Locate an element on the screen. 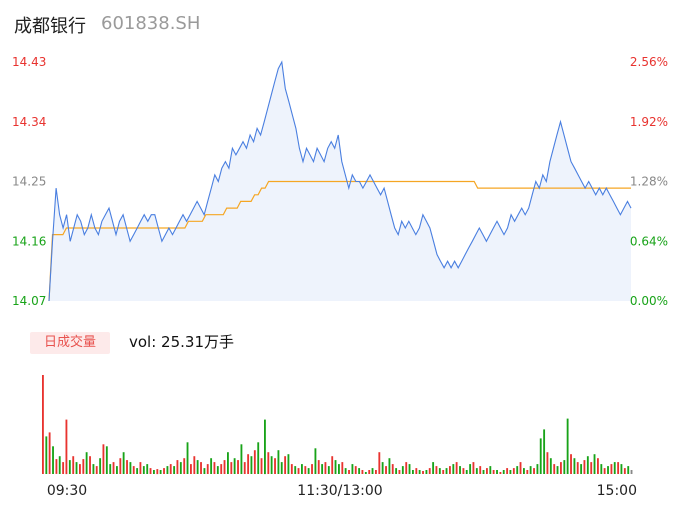 Image resolution: width=686 pixels, height=524 pixels. y-right-tick-label: 1.92% is located at coordinates (649, 122).